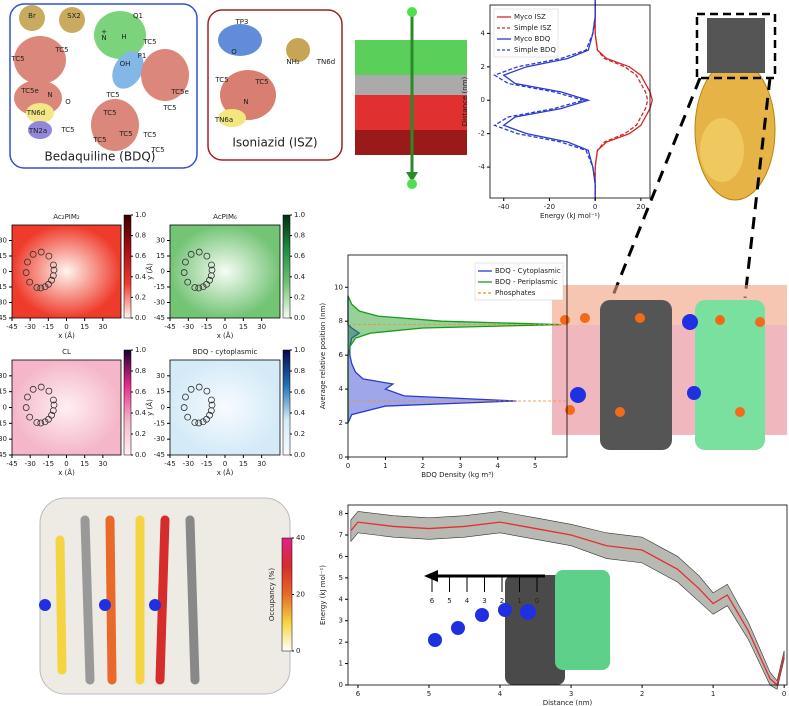  I want to click on inset-label: 0, so click(537, 601).